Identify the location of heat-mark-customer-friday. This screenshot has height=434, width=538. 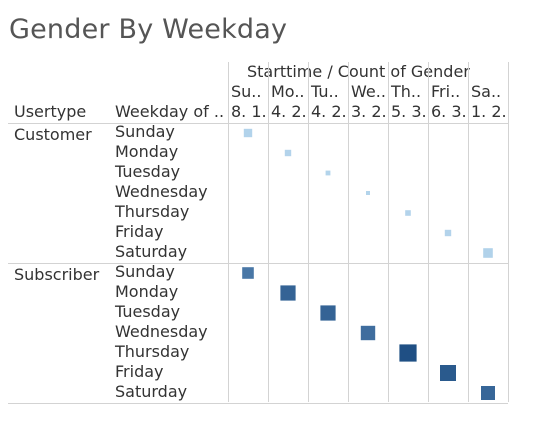
(448, 233).